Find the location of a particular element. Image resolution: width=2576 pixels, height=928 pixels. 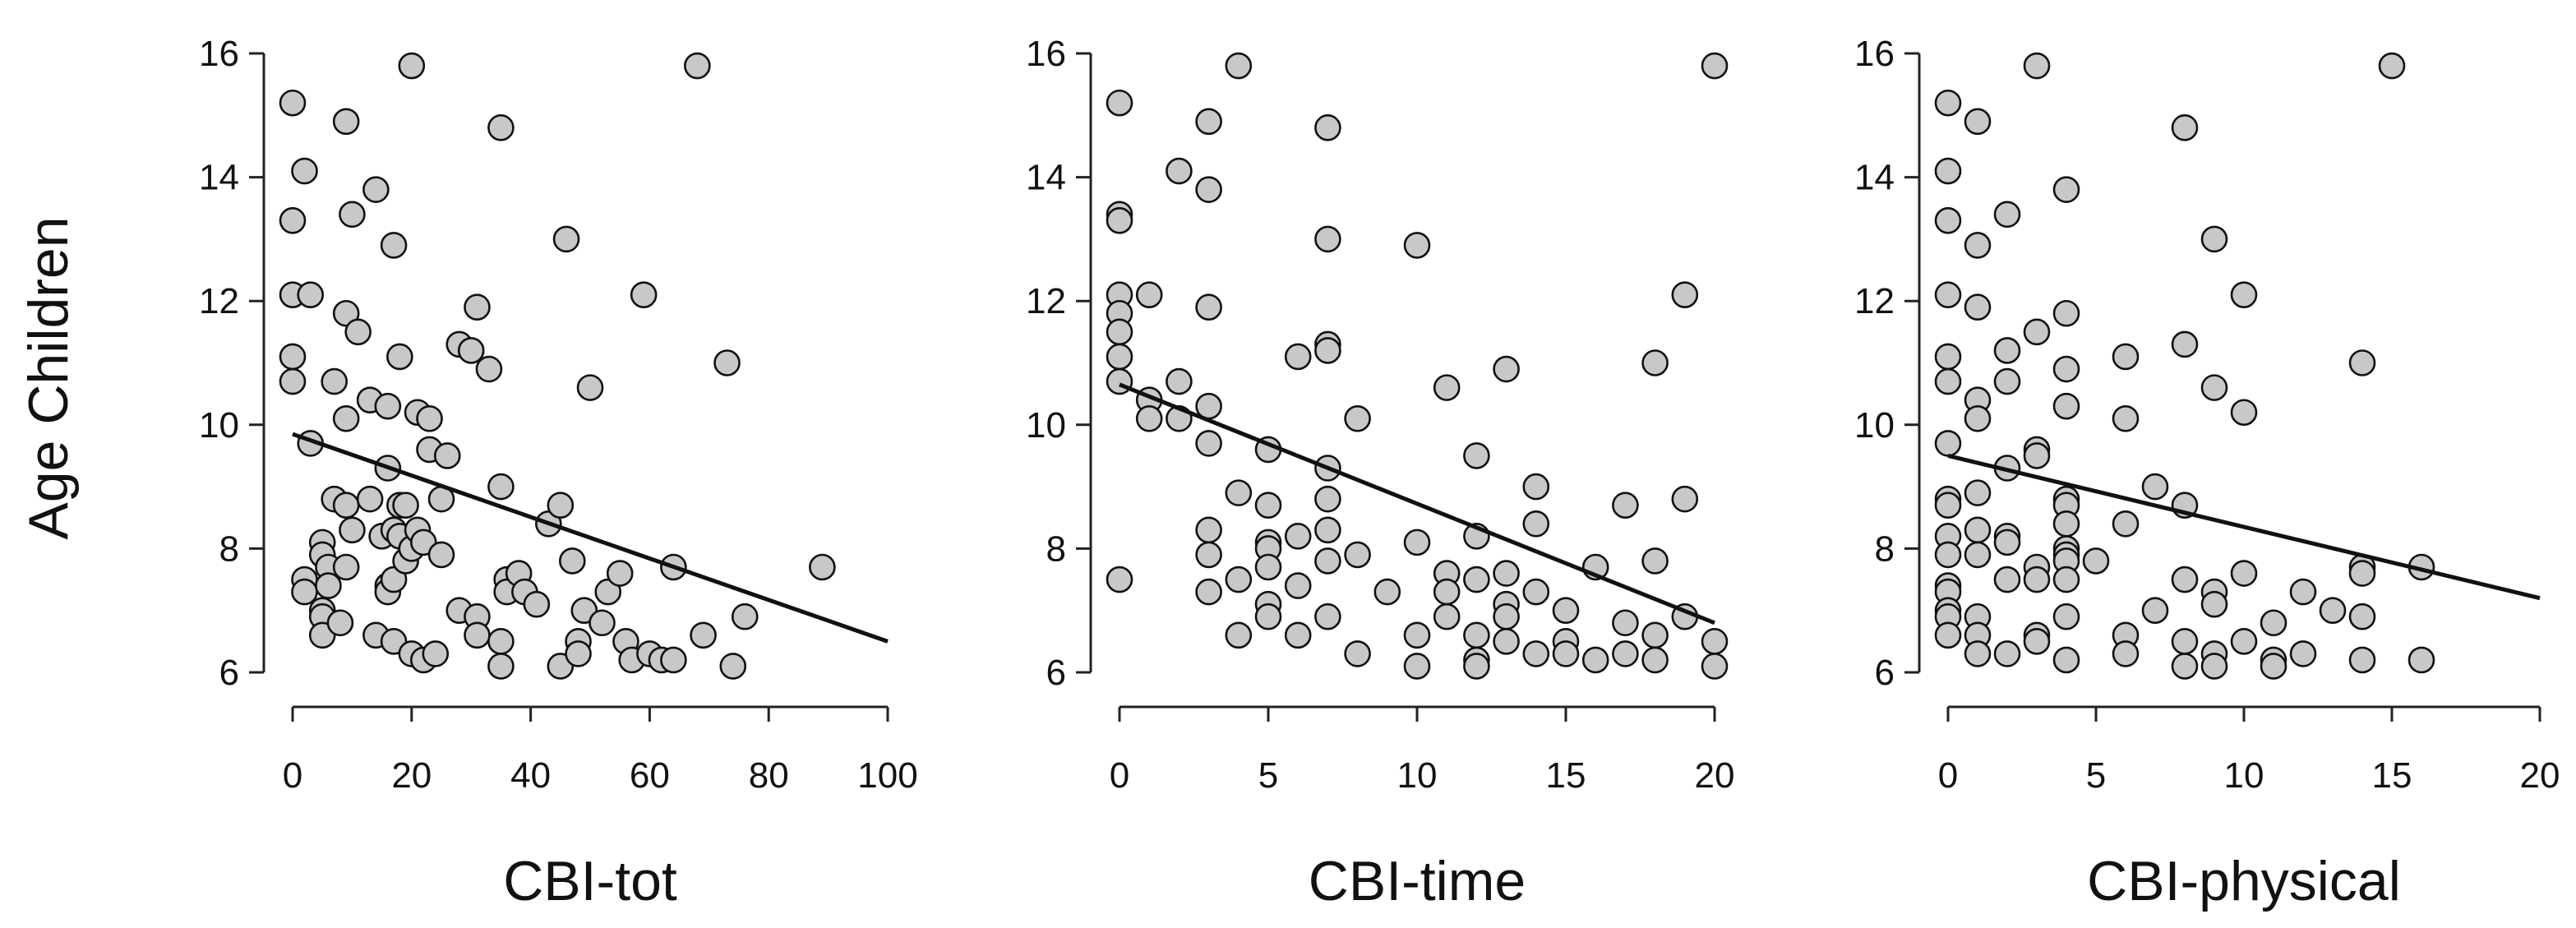

x-tick-label: 5 is located at coordinates (2096, 775).